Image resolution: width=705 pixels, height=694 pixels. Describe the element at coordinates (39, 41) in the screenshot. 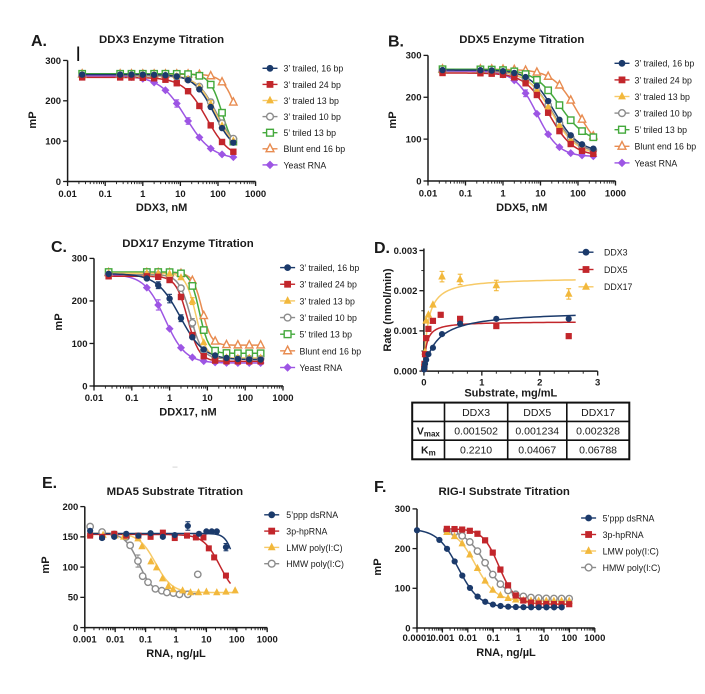

I see `svg-text: A.` at that location.